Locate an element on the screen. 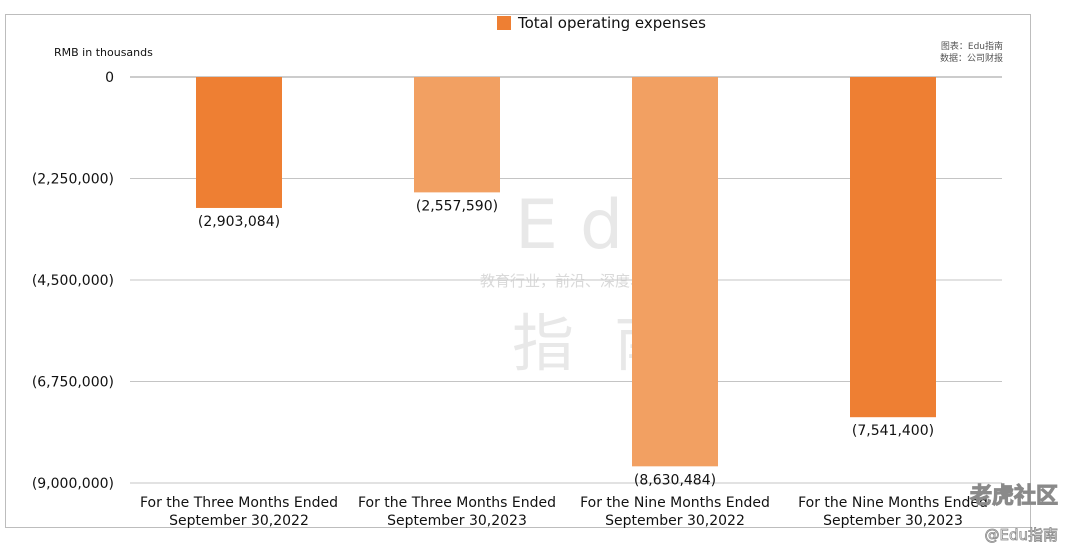 The image size is (1080, 559). legend-swatch is located at coordinates (504, 23).